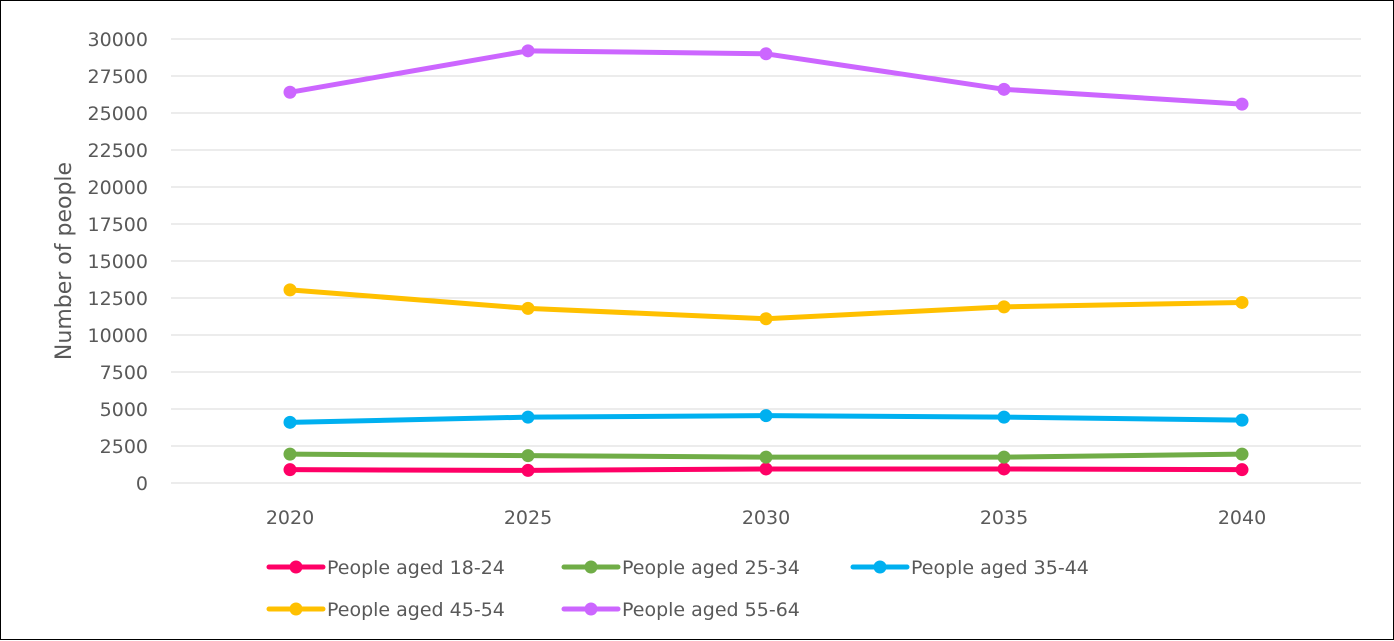  What do you see at coordinates (290, 518) in the screenshot?
I see `x-tick-label: 2020` at bounding box center [290, 518].